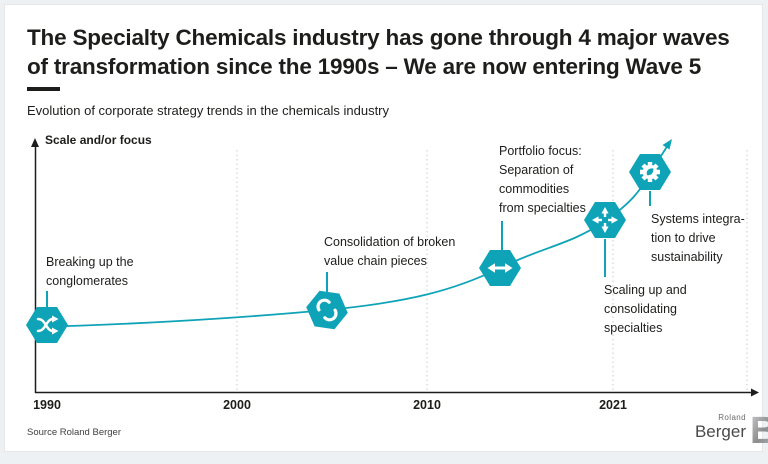  I want to click on y-axis-label: Scale and/or focus, so click(98, 140).